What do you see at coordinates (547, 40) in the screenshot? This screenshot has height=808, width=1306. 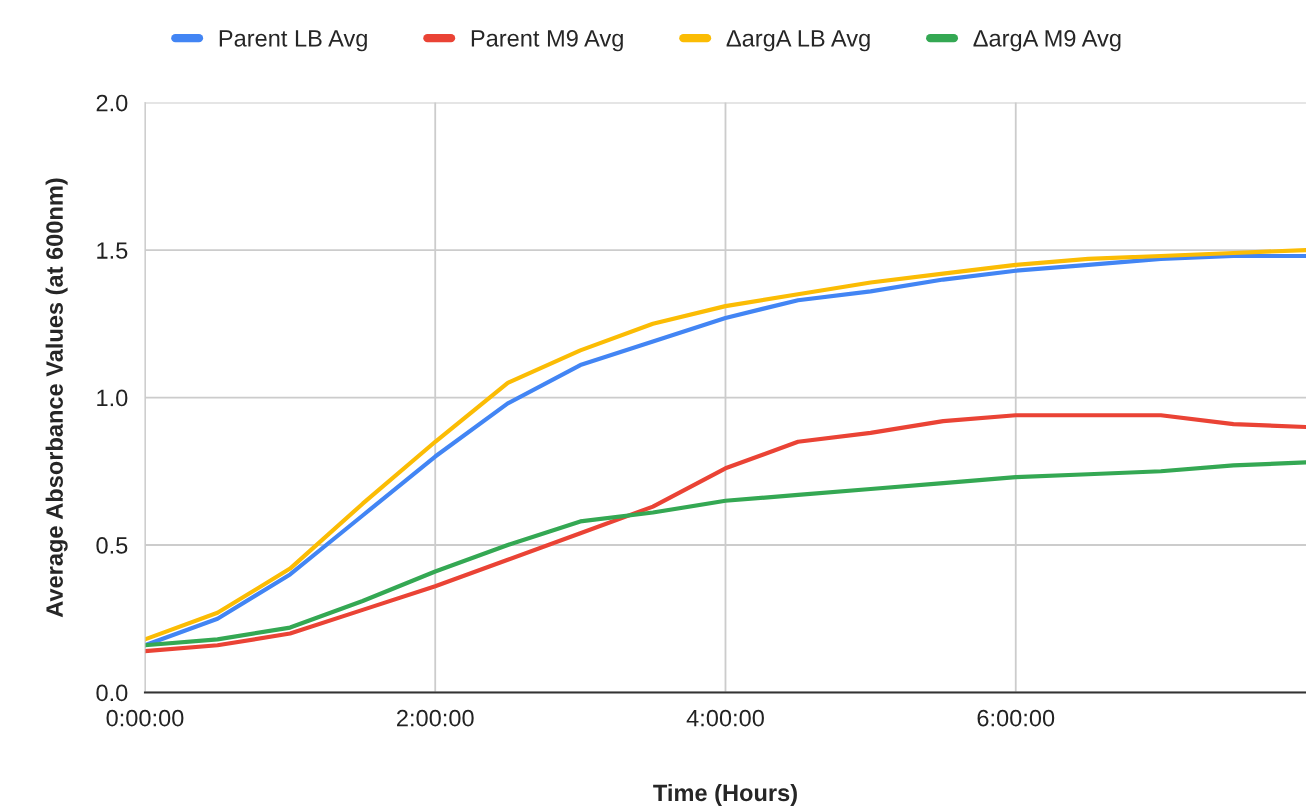 I see `legend-label: Parent M9 Avg` at bounding box center [547, 40].